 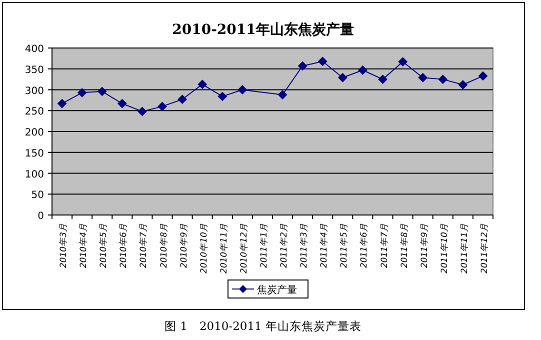 What do you see at coordinates (34, 133) in the screenshot?
I see `y-tick-label: 200` at bounding box center [34, 133].